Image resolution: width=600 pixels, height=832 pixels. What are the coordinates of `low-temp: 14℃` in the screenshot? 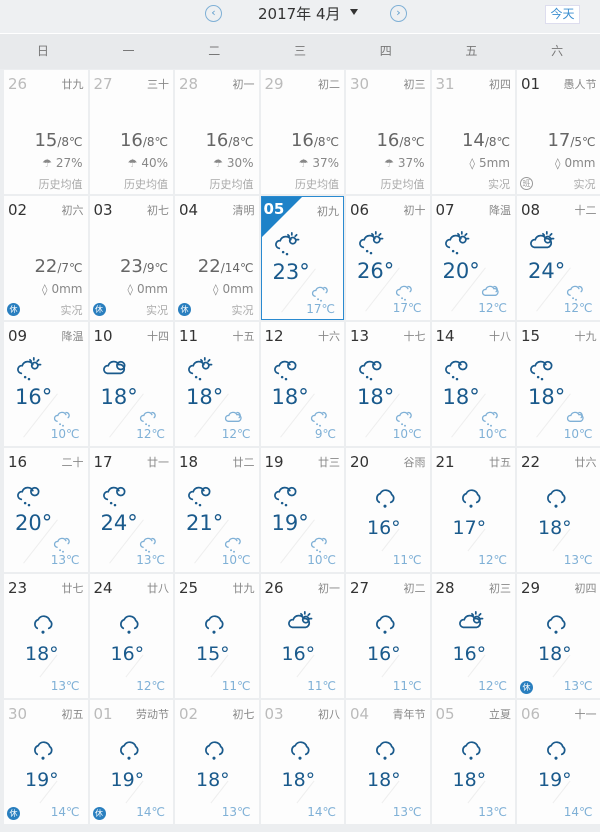 It's located at (321, 812).